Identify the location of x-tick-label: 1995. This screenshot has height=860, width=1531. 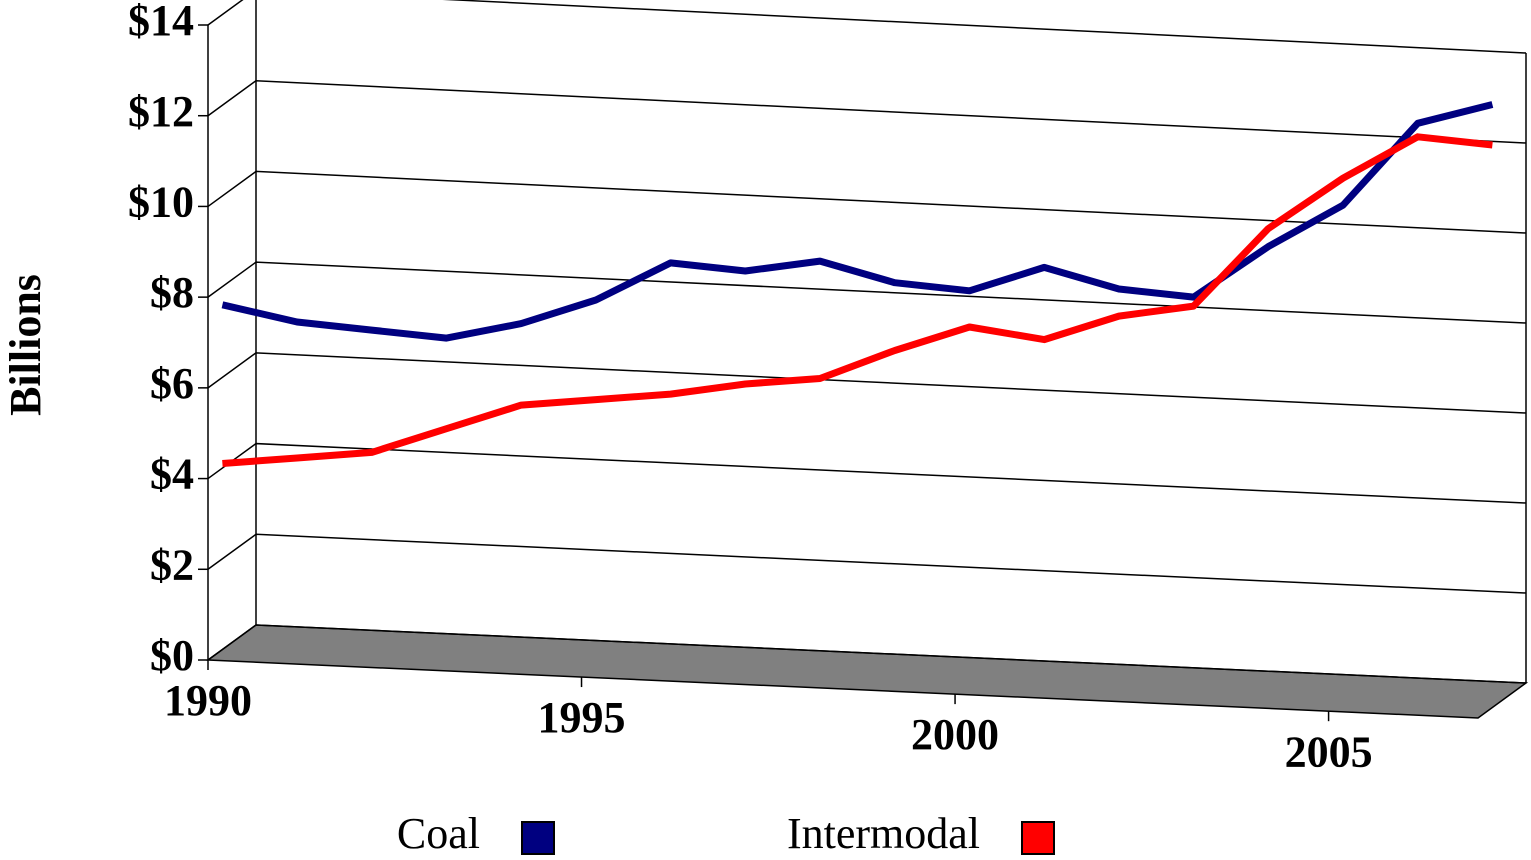
(582, 717).